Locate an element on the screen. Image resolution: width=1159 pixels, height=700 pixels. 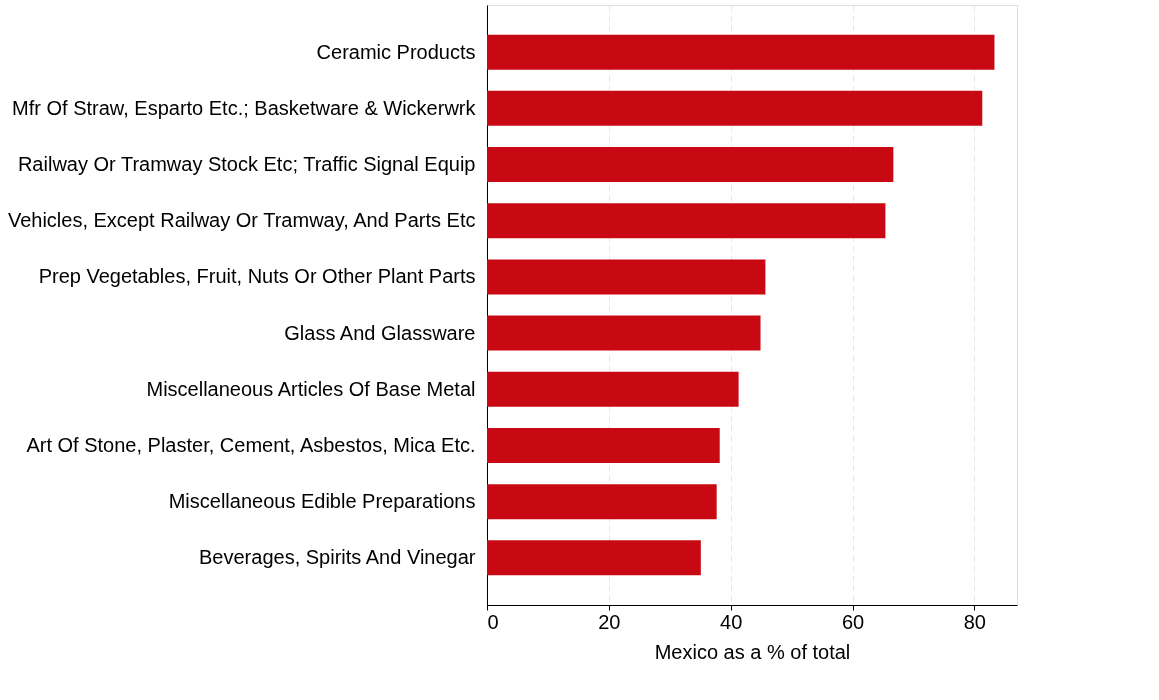
y-tick-label: Glass And Glassware is located at coordinates (380, 332).